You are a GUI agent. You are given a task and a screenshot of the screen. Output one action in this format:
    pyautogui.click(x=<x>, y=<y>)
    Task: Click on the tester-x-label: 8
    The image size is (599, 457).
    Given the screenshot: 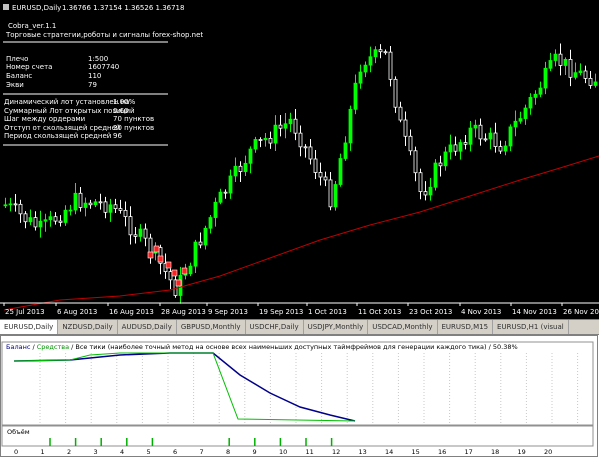 What is the action you would take?
    pyautogui.click(x=228, y=452)
    